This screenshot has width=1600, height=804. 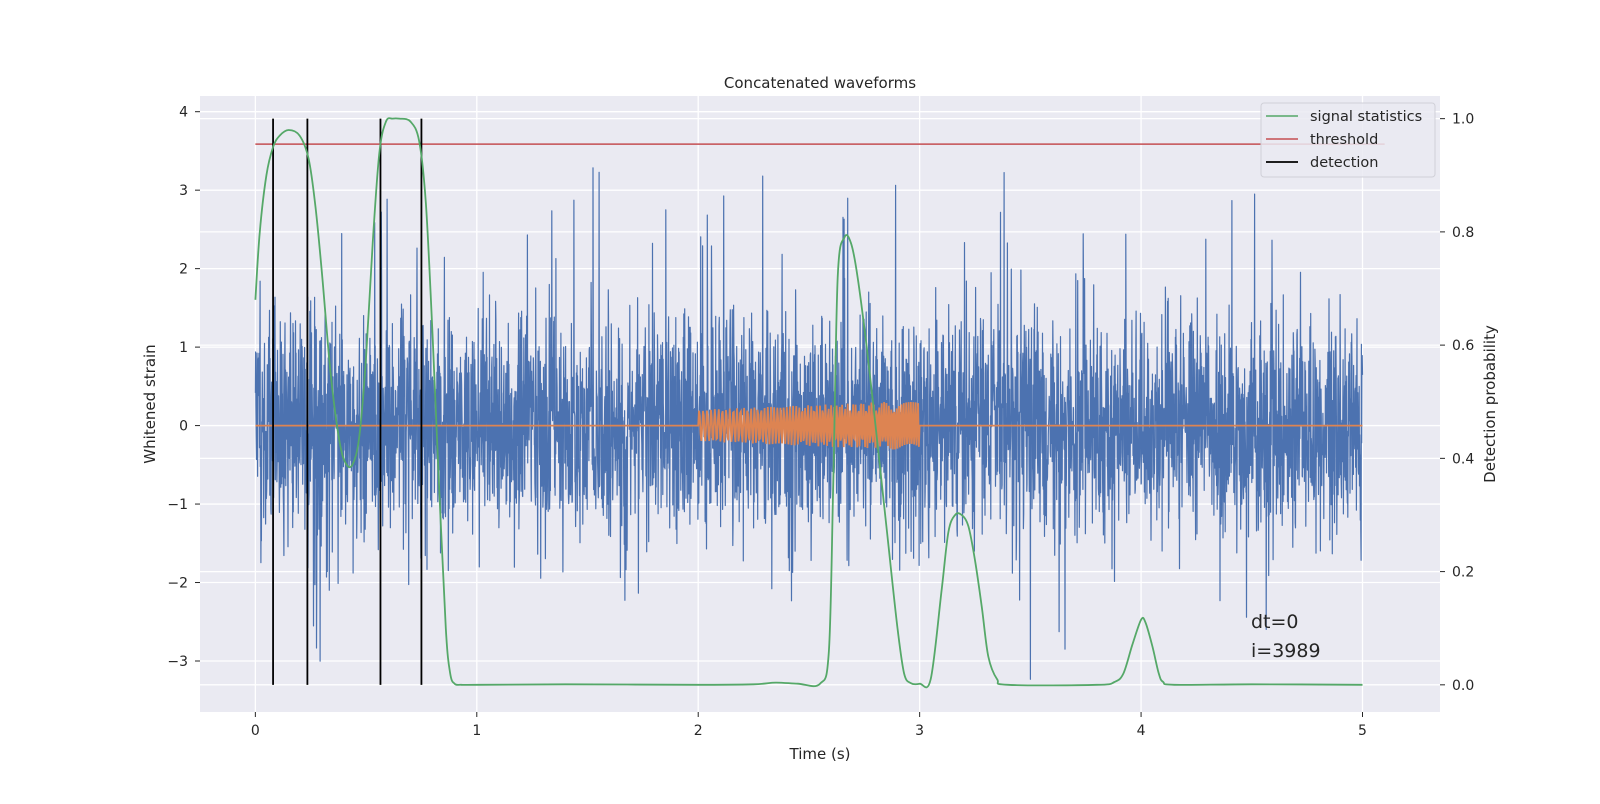 I want to click on y-axis-title: Whitened strain, so click(x=150, y=403).